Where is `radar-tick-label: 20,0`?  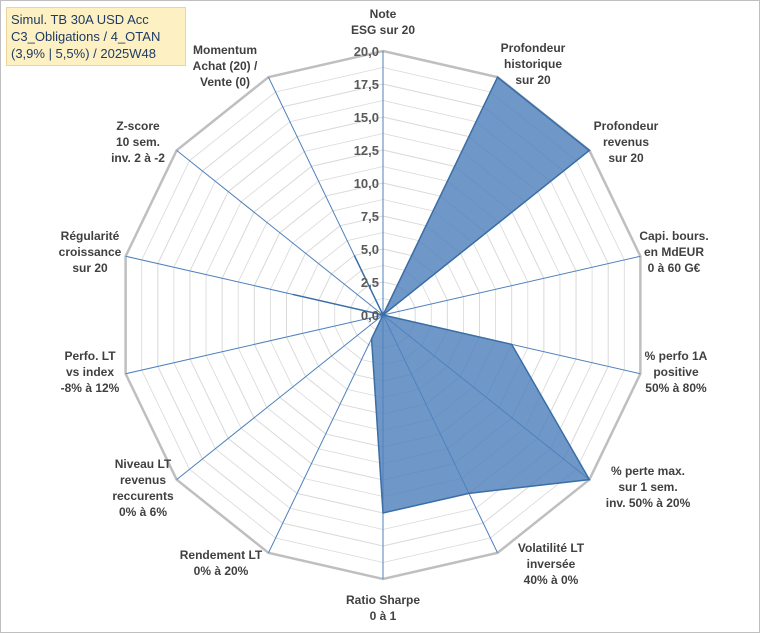
radar-tick-label: 20,0 is located at coordinates (366, 51).